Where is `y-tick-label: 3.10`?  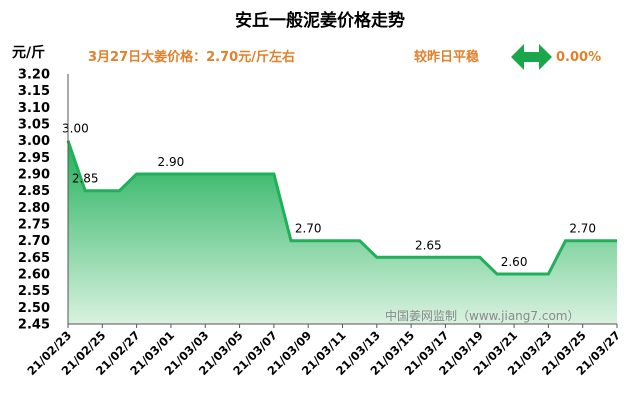
y-tick-label: 3.10 is located at coordinates (34, 108).